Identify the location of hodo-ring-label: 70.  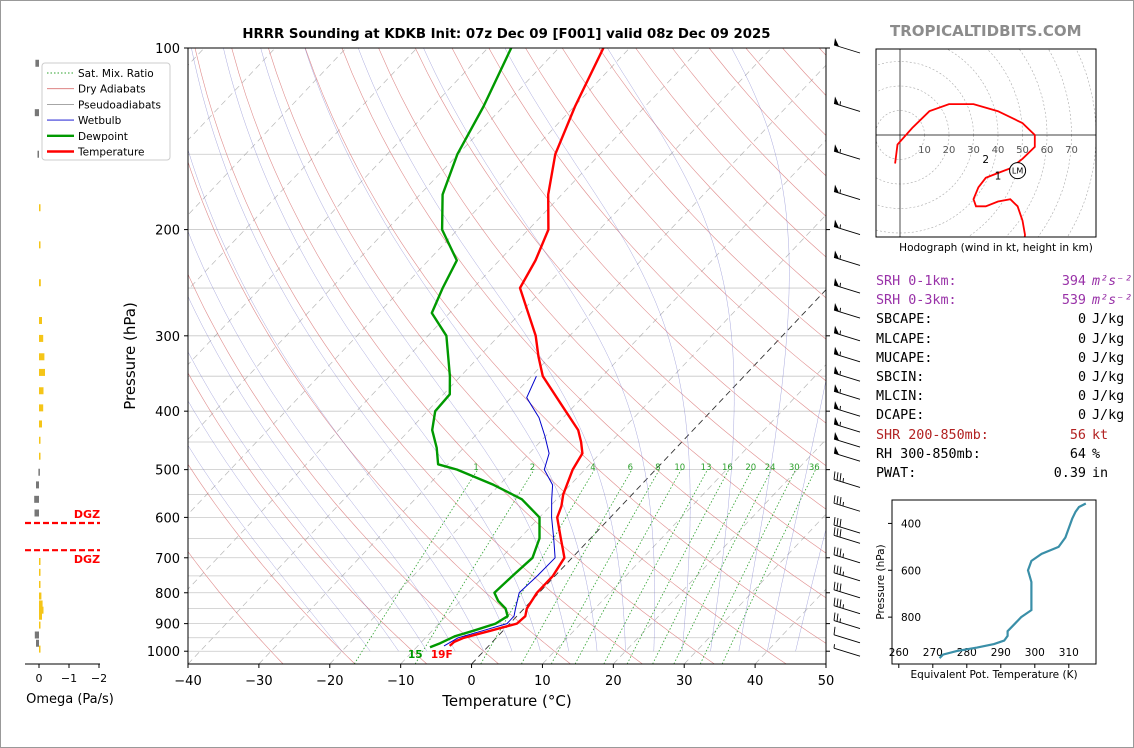
(1071, 150).